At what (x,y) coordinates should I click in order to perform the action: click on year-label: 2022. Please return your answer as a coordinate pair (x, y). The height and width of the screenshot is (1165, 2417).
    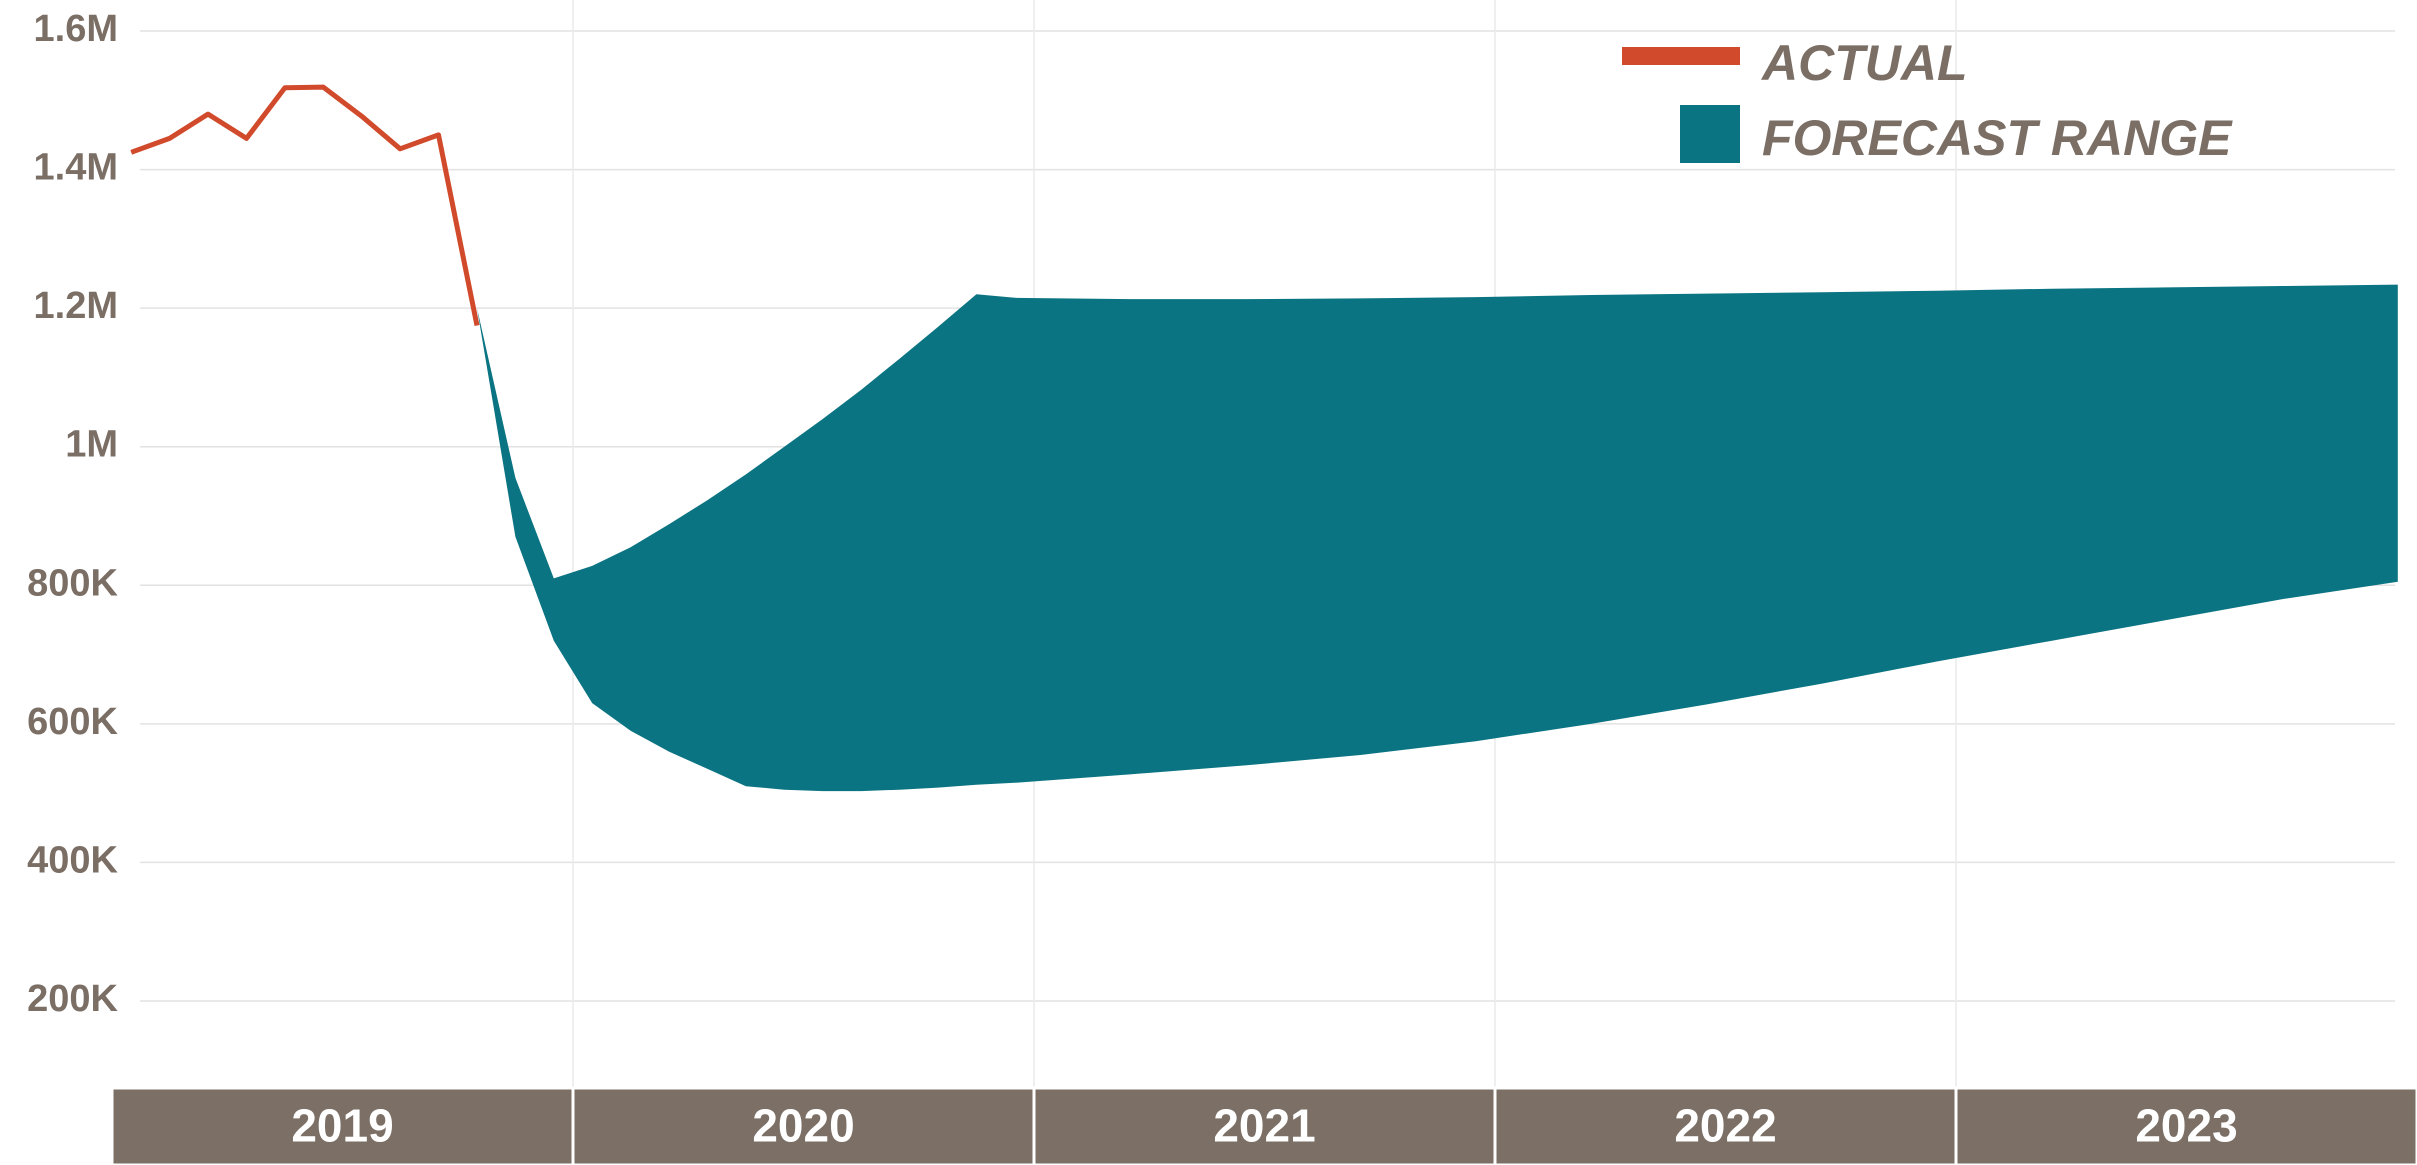
    Looking at the image, I should click on (1725, 1126).